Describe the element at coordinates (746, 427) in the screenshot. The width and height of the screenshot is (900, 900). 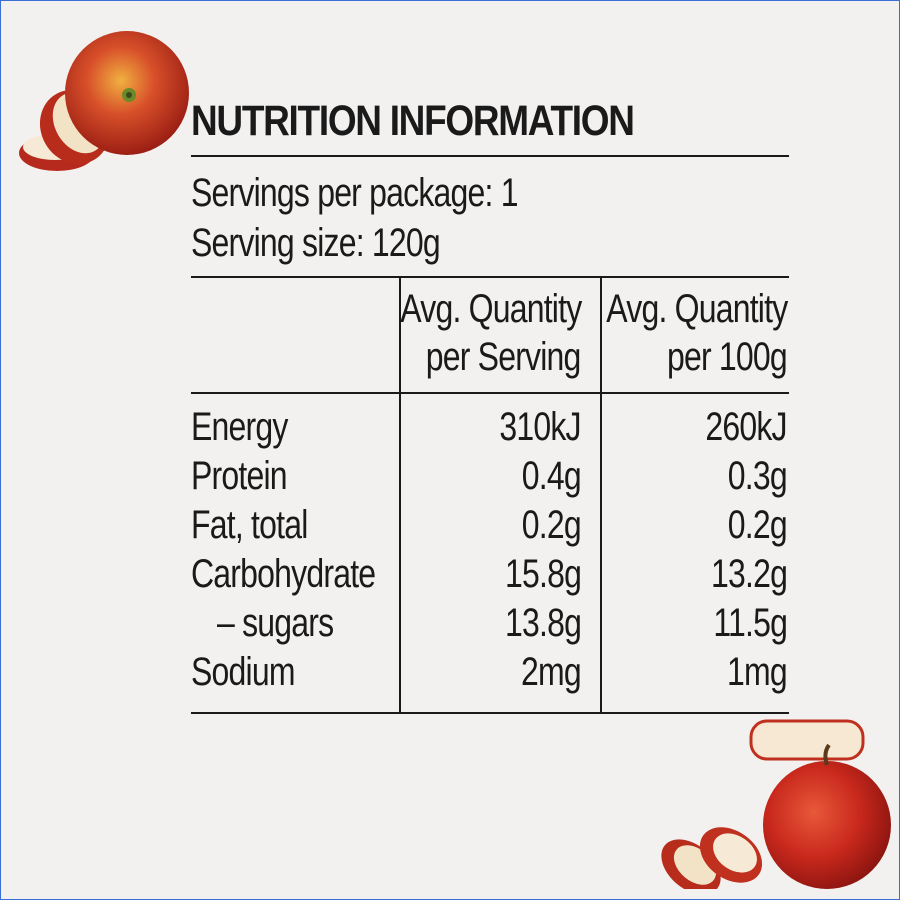
I see `value-energy-per-100g: 260kJ` at that location.